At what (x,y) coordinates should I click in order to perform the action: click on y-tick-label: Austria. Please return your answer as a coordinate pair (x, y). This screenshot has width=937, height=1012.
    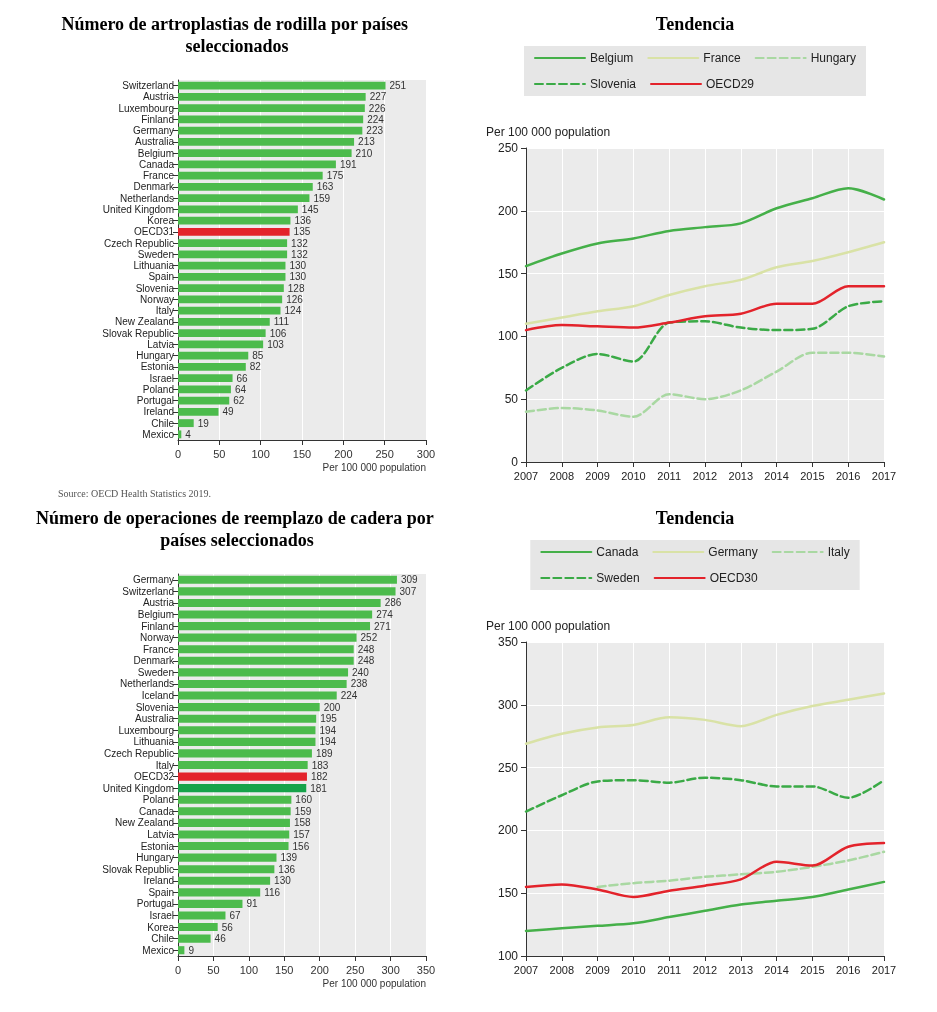
    Looking at the image, I should click on (158, 97).